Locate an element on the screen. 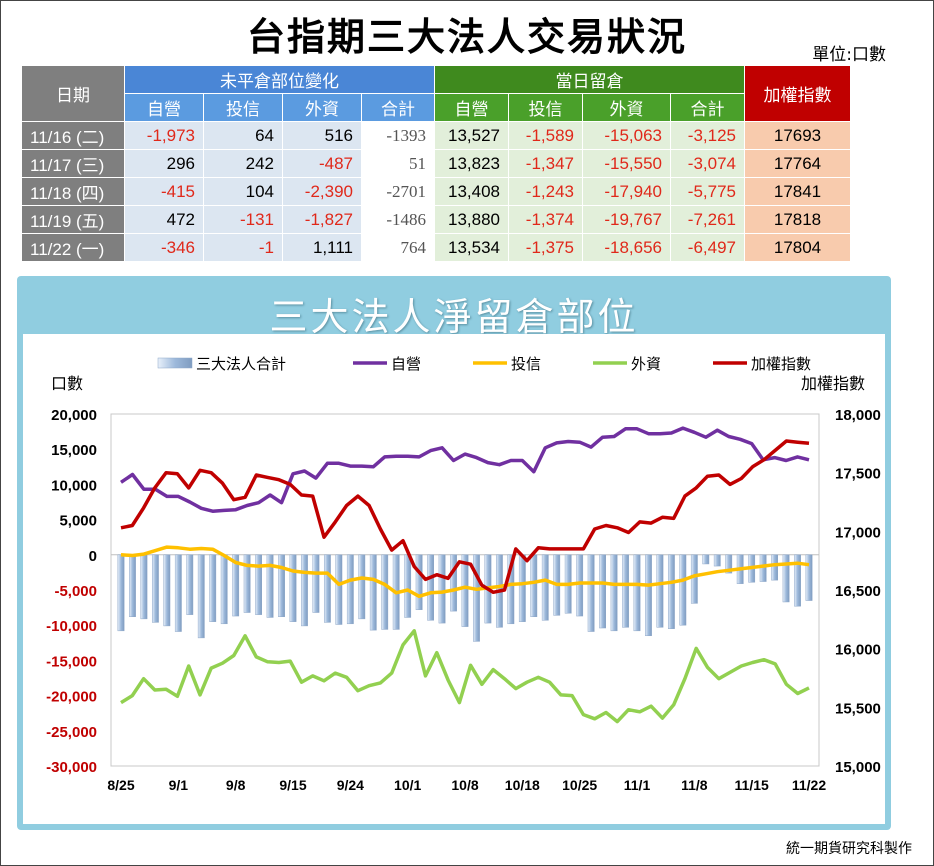  open-cell: -1,347 is located at coordinates (545, 163).